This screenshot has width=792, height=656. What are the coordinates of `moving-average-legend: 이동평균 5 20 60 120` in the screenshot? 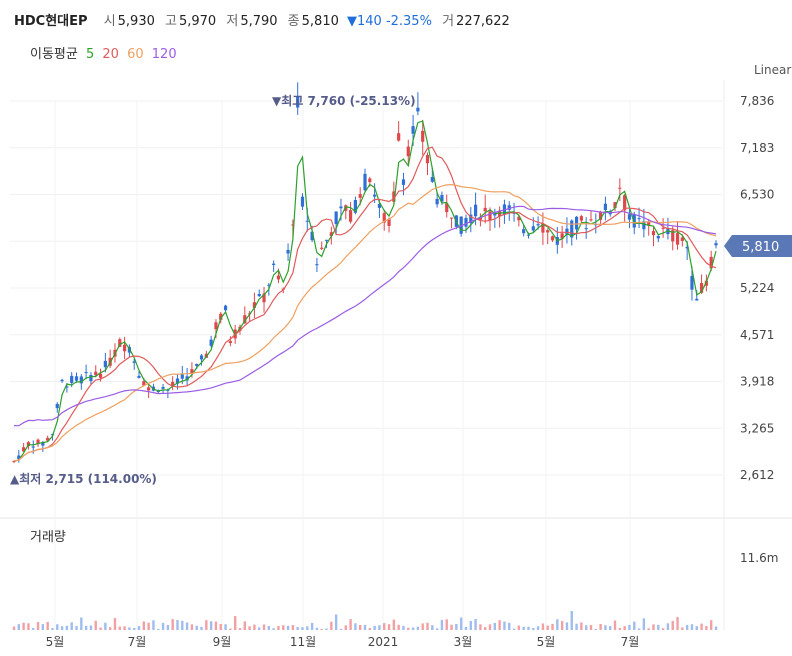 It's located at (103, 52).